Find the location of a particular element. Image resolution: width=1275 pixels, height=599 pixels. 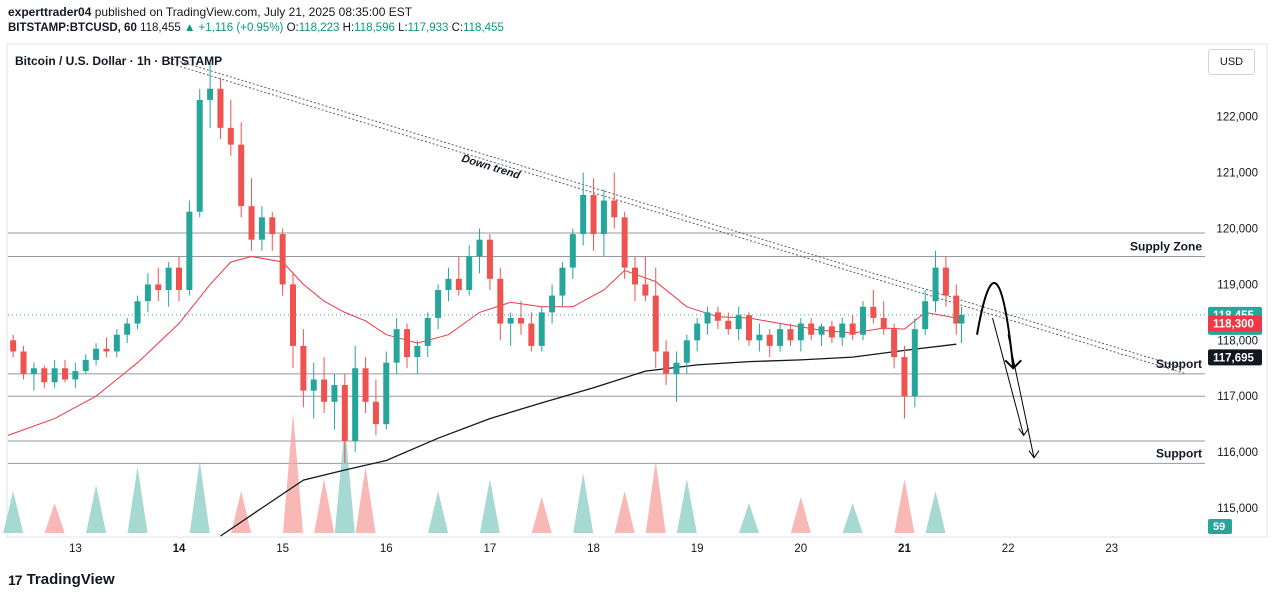

y-tick-label: 115,000 is located at coordinates (1237, 509).